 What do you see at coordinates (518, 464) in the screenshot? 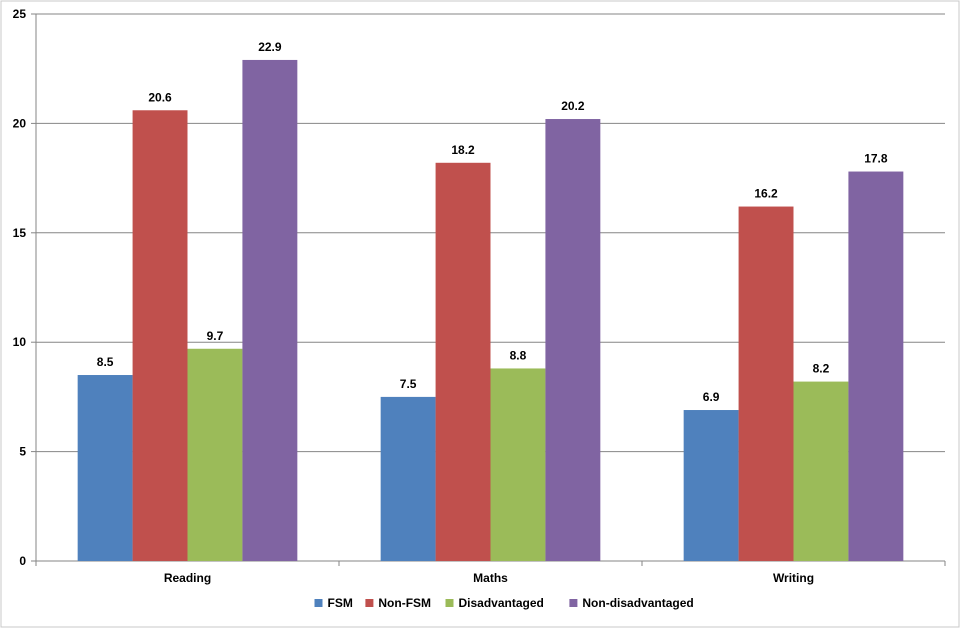
I see `bar-disadvantaged-maths` at bounding box center [518, 464].